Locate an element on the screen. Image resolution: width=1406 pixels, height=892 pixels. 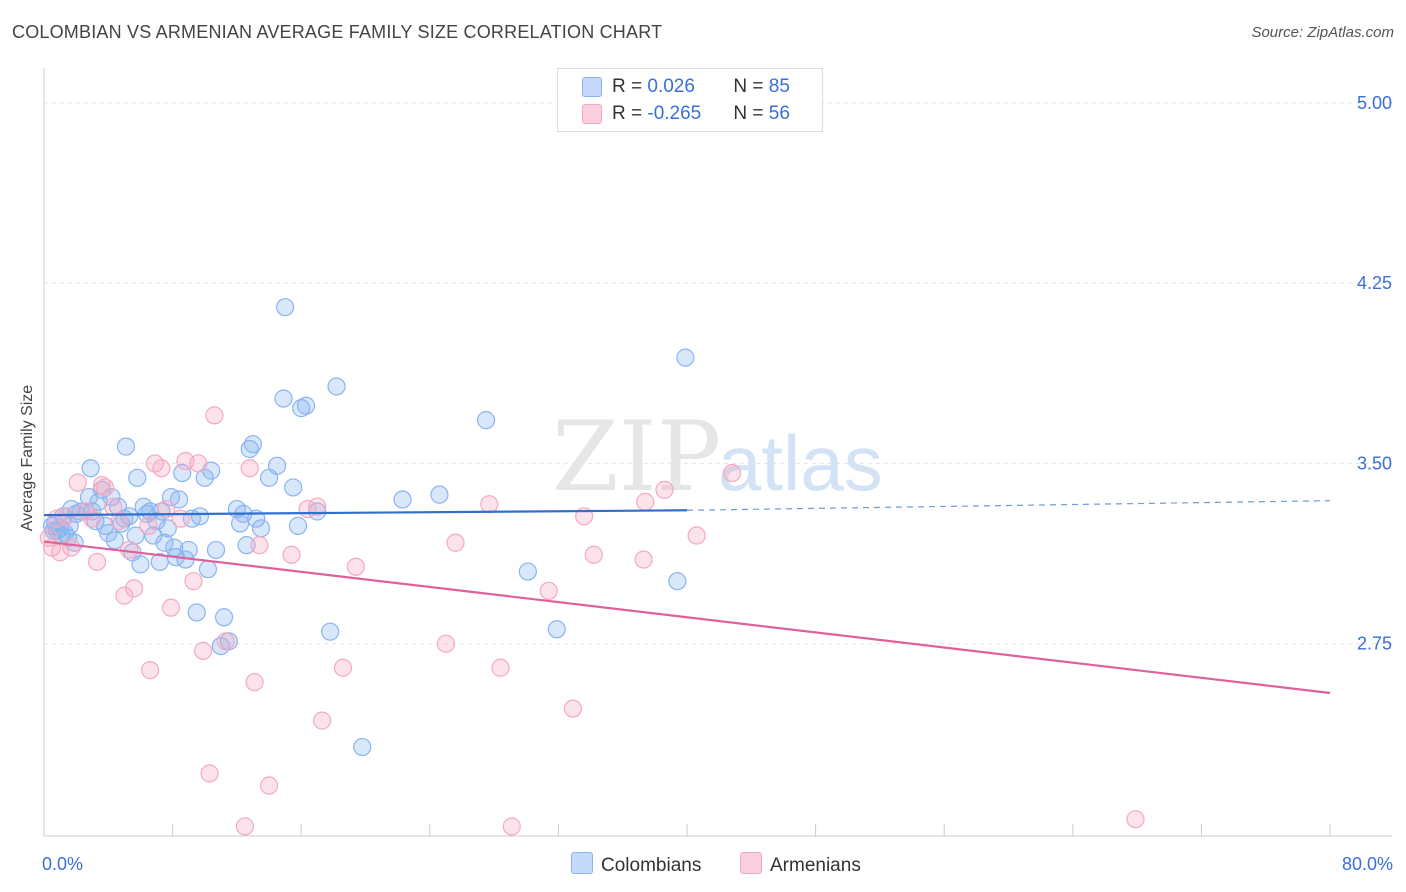
legend-row-armenians: R = -0.265 N = 56 is located at coordinates (686, 114).